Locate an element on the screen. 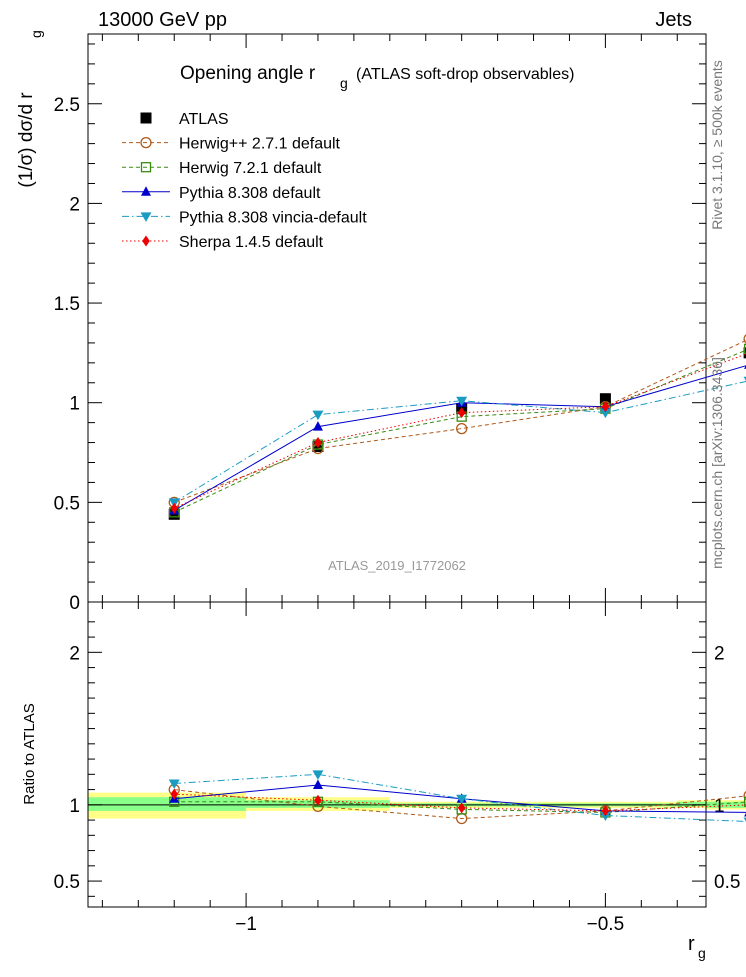 The width and height of the screenshot is (746, 977). main-y-label-sub: g is located at coordinates (36, 34).